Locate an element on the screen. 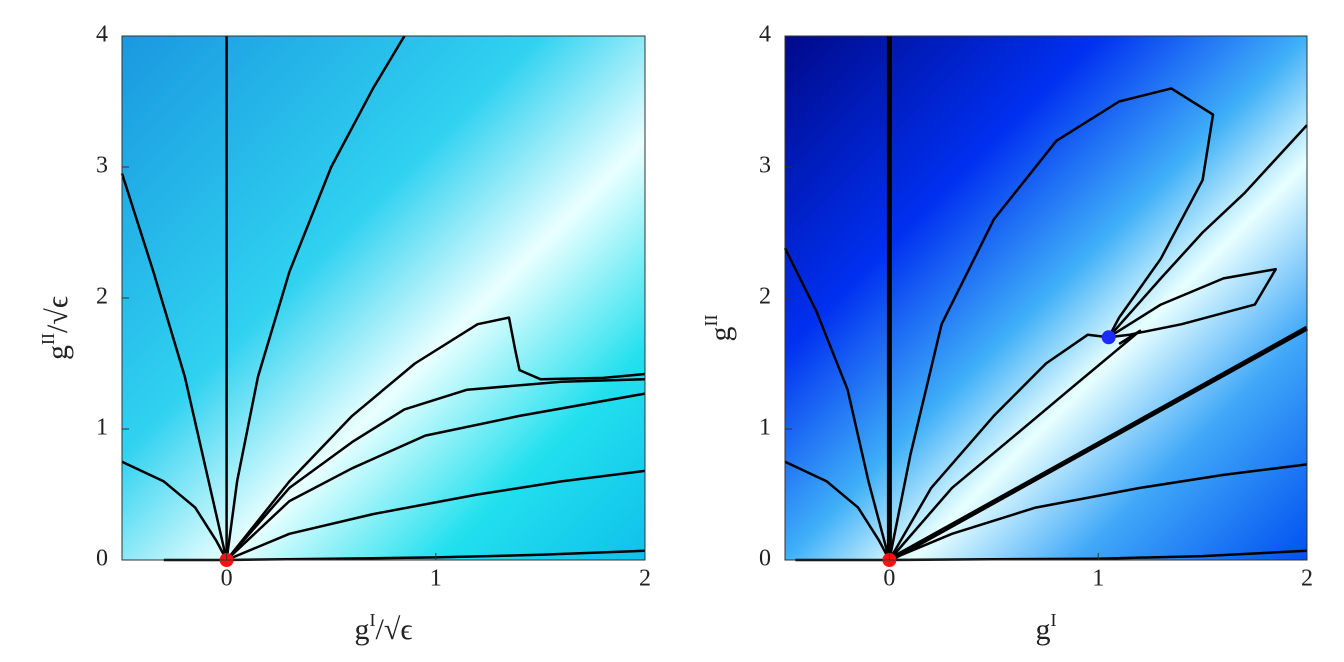 This screenshot has height=662, width=1344. axis-label: gII is located at coordinates (719, 328).